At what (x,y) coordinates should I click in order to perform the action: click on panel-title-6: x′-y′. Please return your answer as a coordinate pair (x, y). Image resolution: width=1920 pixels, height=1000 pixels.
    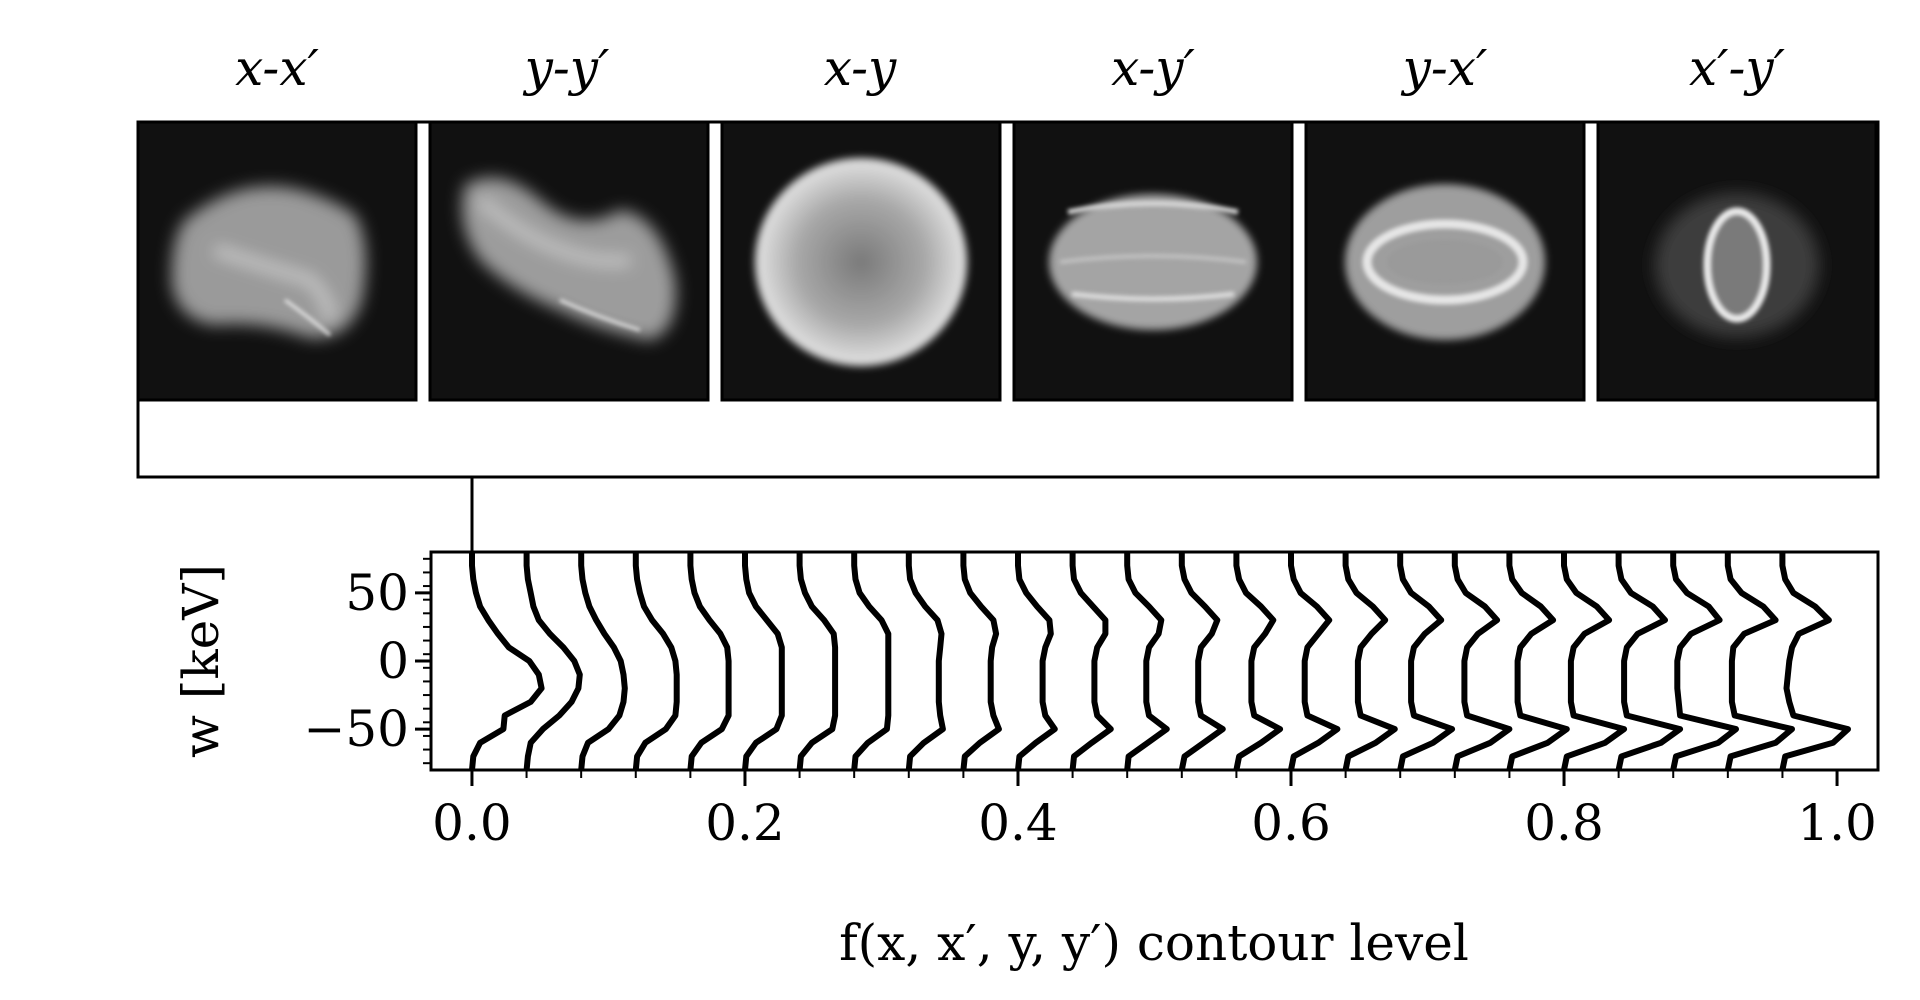
    Looking at the image, I should click on (1737, 68).